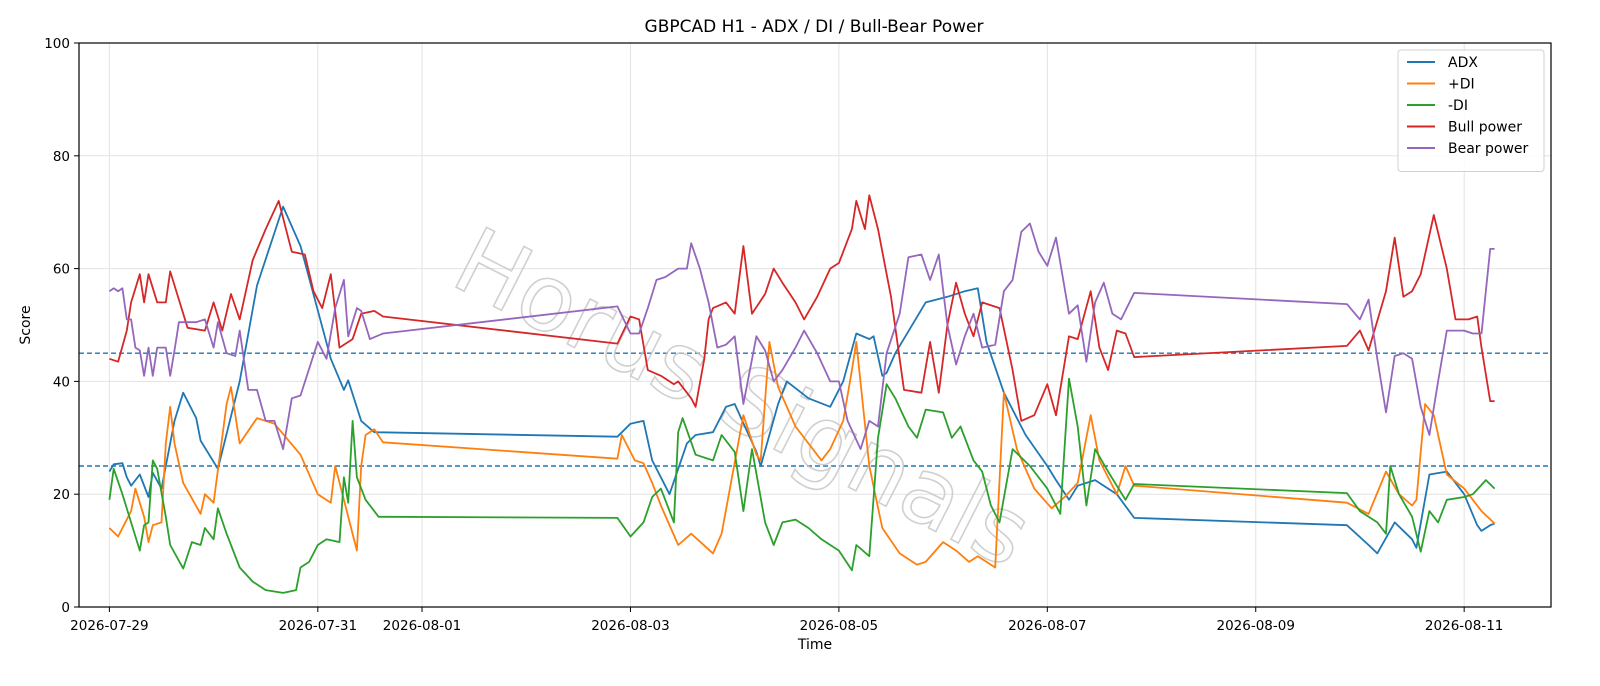 The height and width of the screenshot is (686, 1600). What do you see at coordinates (61, 157) in the screenshot?
I see `y-tick-label: 80` at bounding box center [61, 157].